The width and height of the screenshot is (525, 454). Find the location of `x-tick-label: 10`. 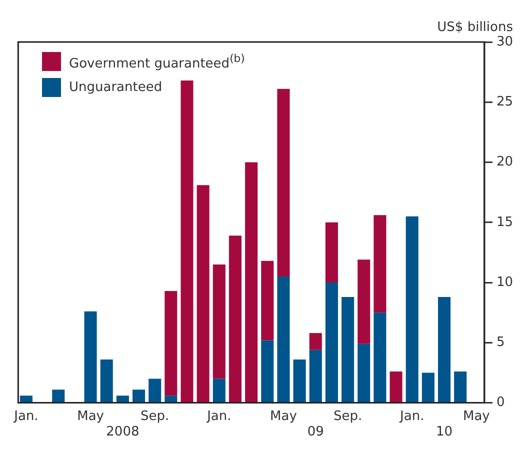

x-tick-label: 10 is located at coordinates (444, 432).